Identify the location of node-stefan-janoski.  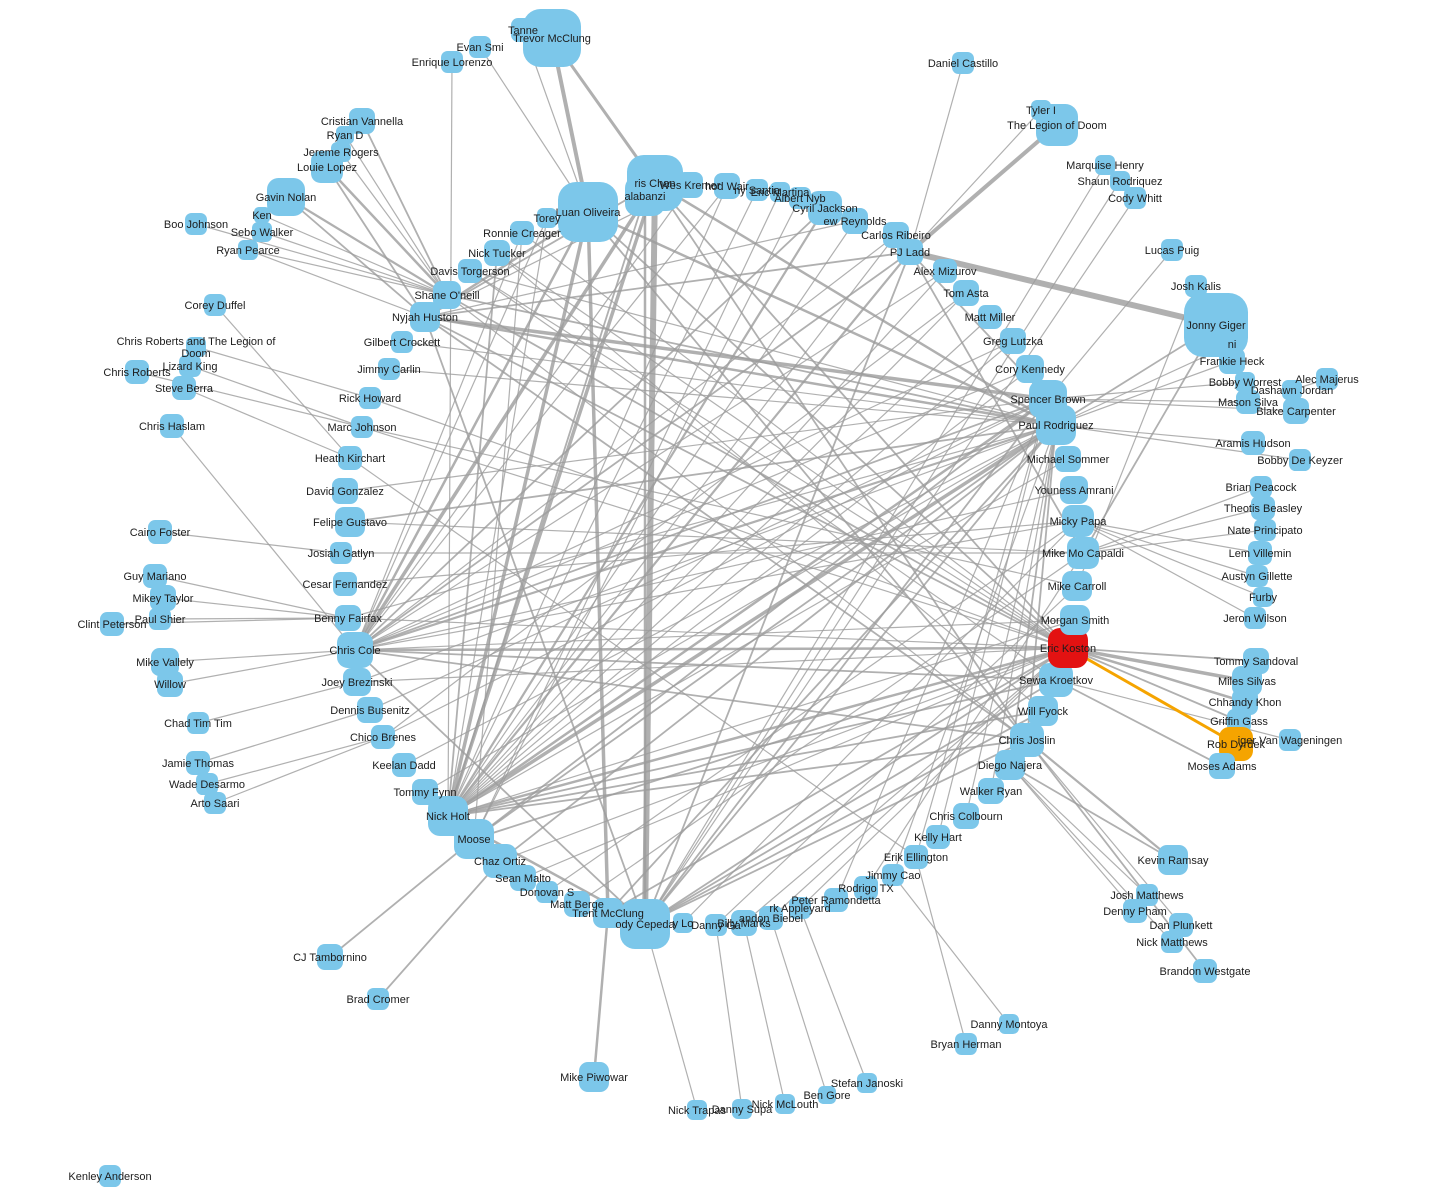
(867, 1083).